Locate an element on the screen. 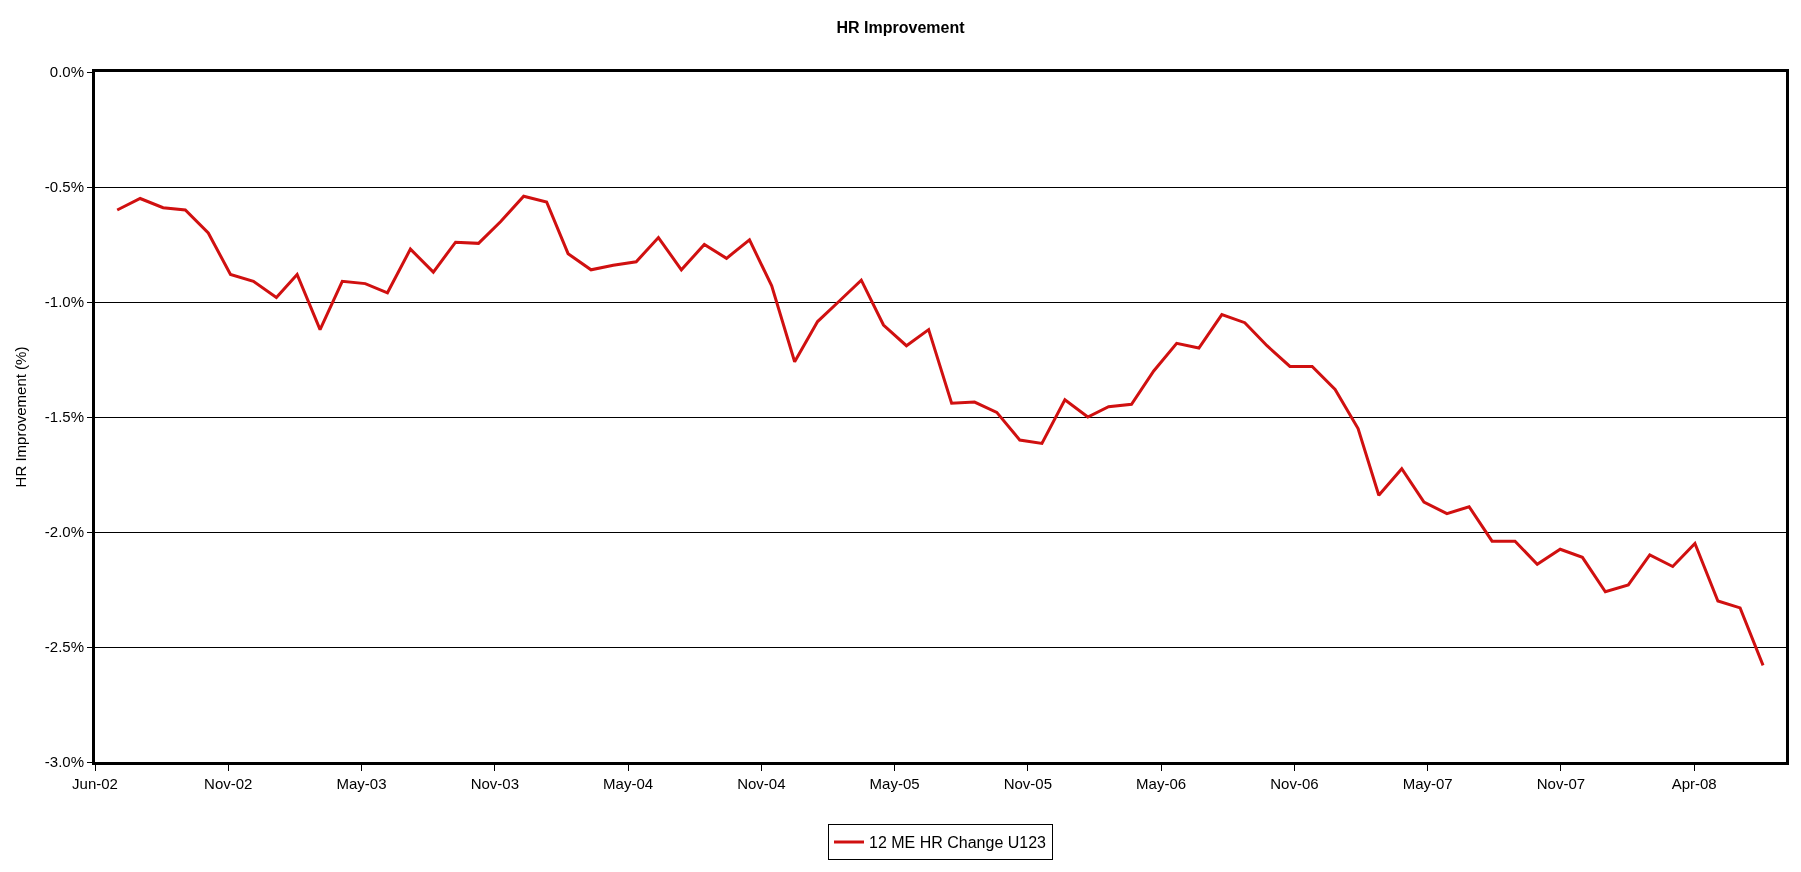 The height and width of the screenshot is (872, 1801). y-tick-label: -1.0% is located at coordinates (64, 302).